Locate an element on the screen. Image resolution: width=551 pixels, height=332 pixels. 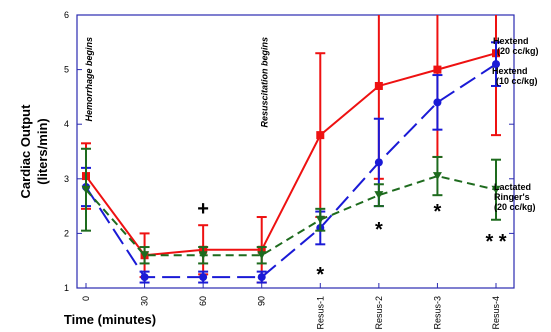
y-tick-label: 6 is located at coordinates (66, 15).